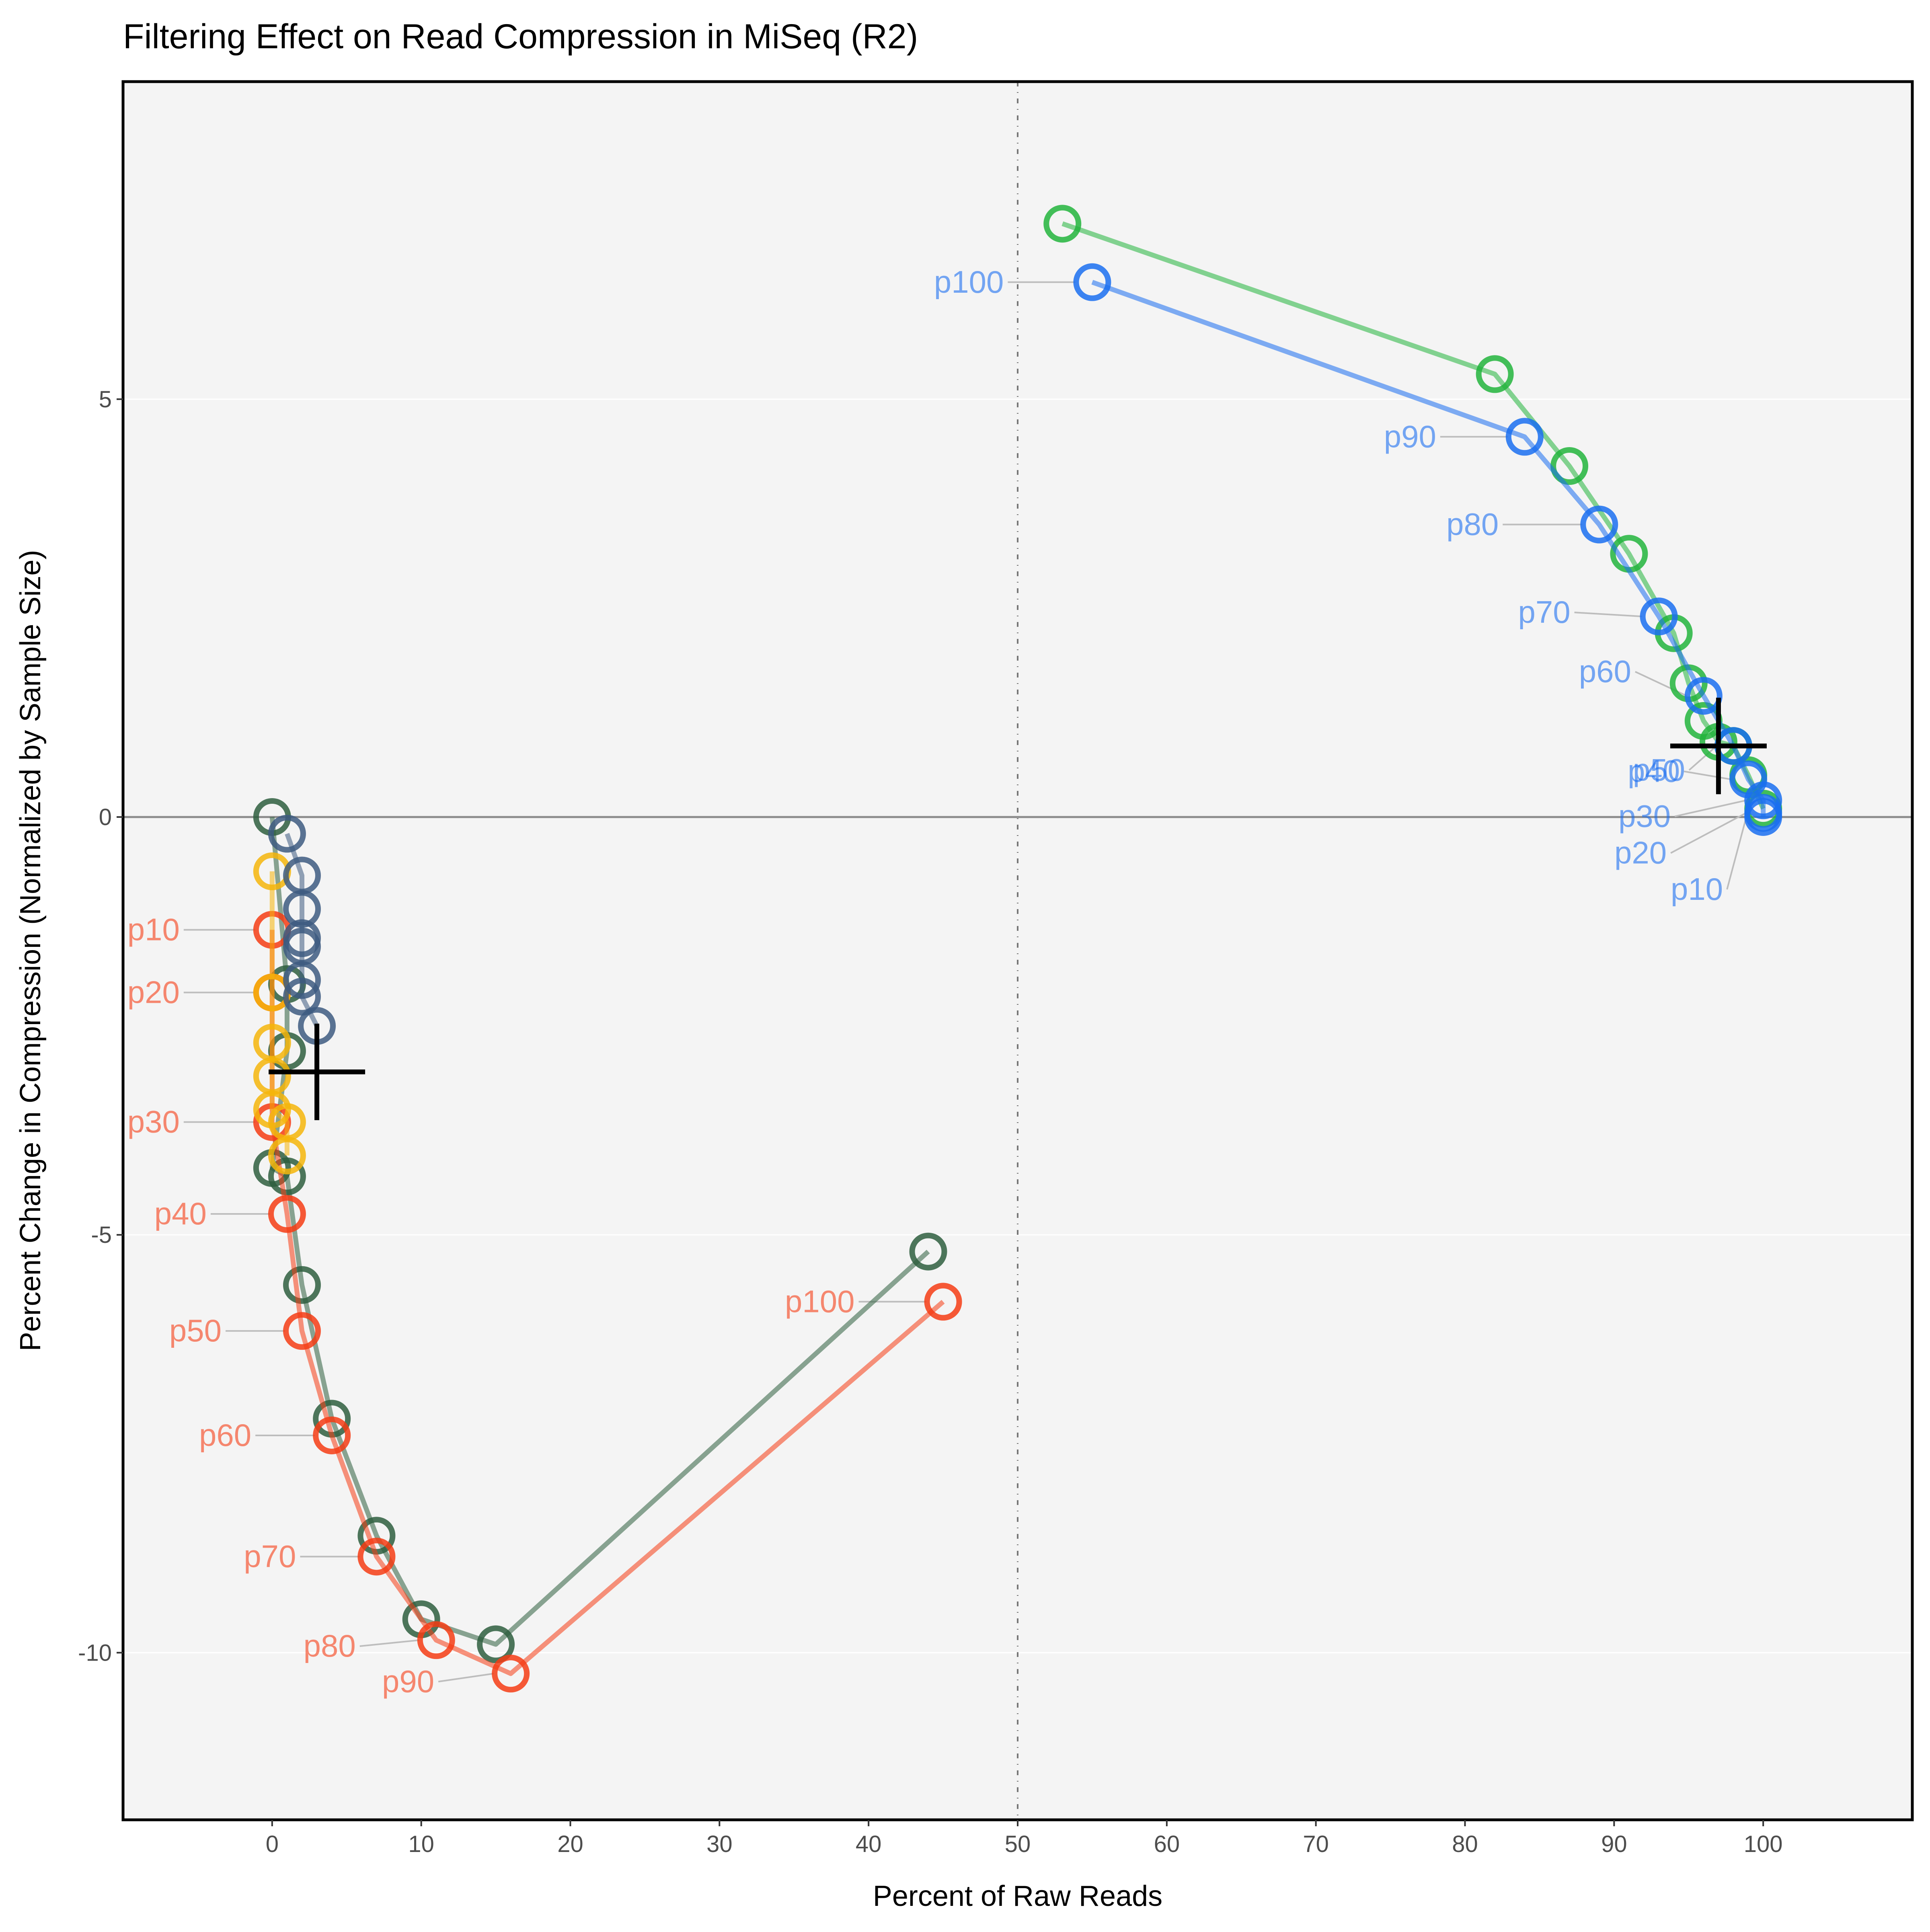  I want to click on x-tick-label: 70, so click(1316, 1844).